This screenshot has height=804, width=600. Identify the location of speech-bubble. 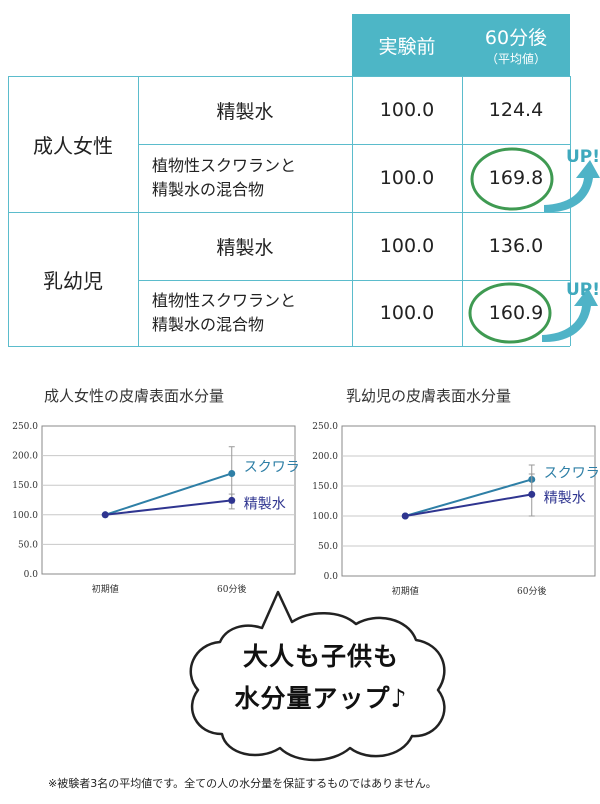
(317, 676).